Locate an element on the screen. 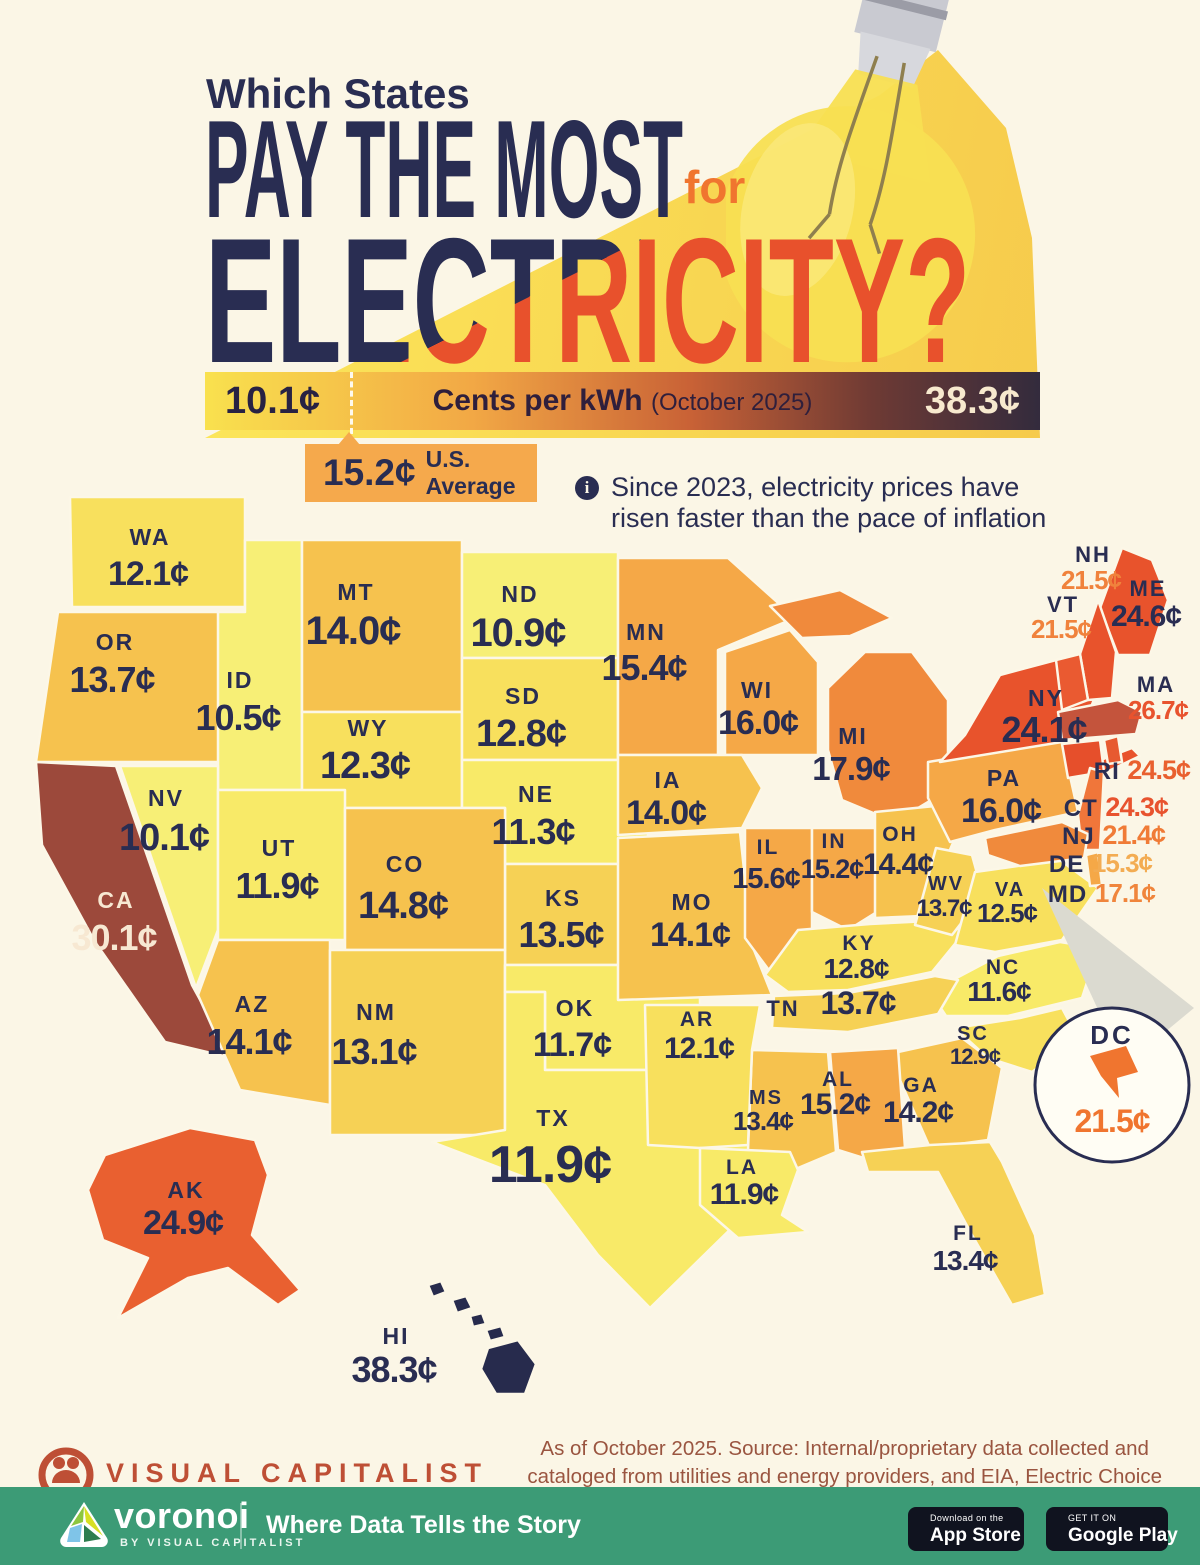  bulb-filament is located at coordinates (856, 155).